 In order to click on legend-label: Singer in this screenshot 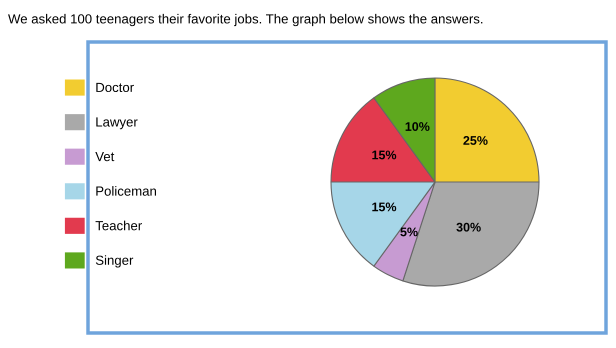, I will do `click(115, 261)`.